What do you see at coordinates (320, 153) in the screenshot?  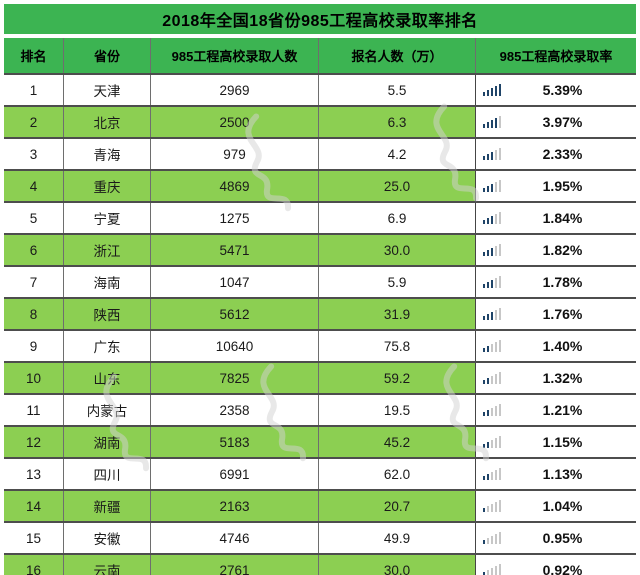 I see `table-row: 3 青海 979 4.2 2.33%` at bounding box center [320, 153].